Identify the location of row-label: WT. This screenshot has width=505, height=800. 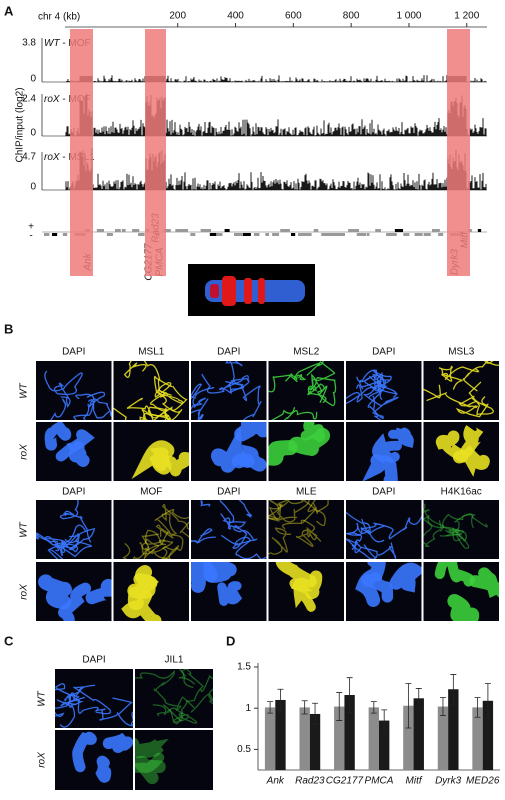
(24, 529).